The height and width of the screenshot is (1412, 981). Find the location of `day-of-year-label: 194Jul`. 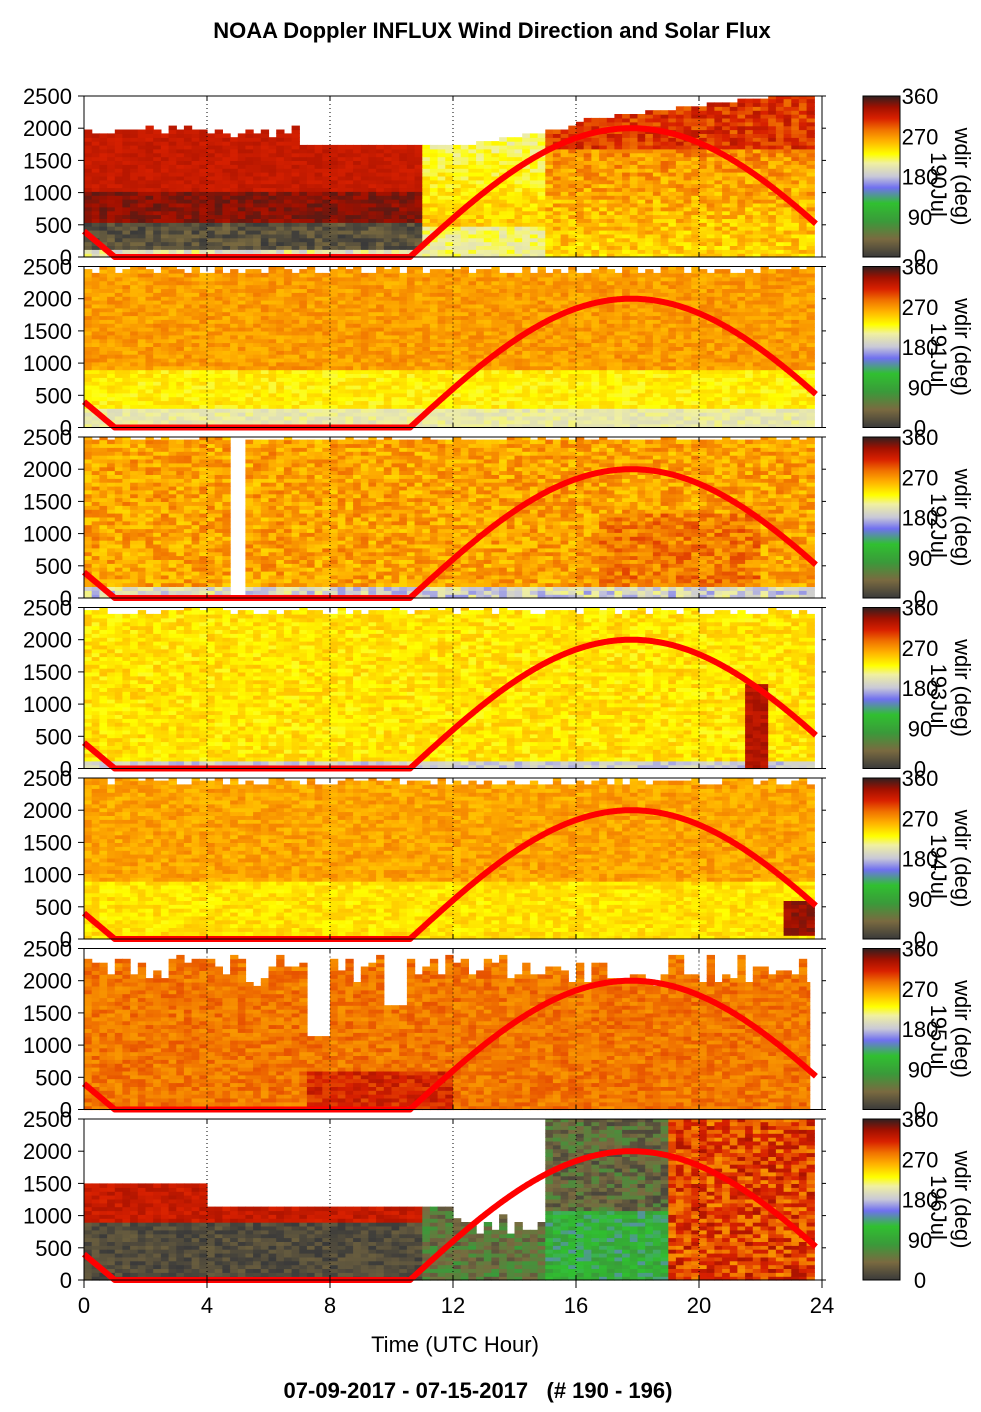

day-of-year-label: 194Jul is located at coordinates (938, 866).